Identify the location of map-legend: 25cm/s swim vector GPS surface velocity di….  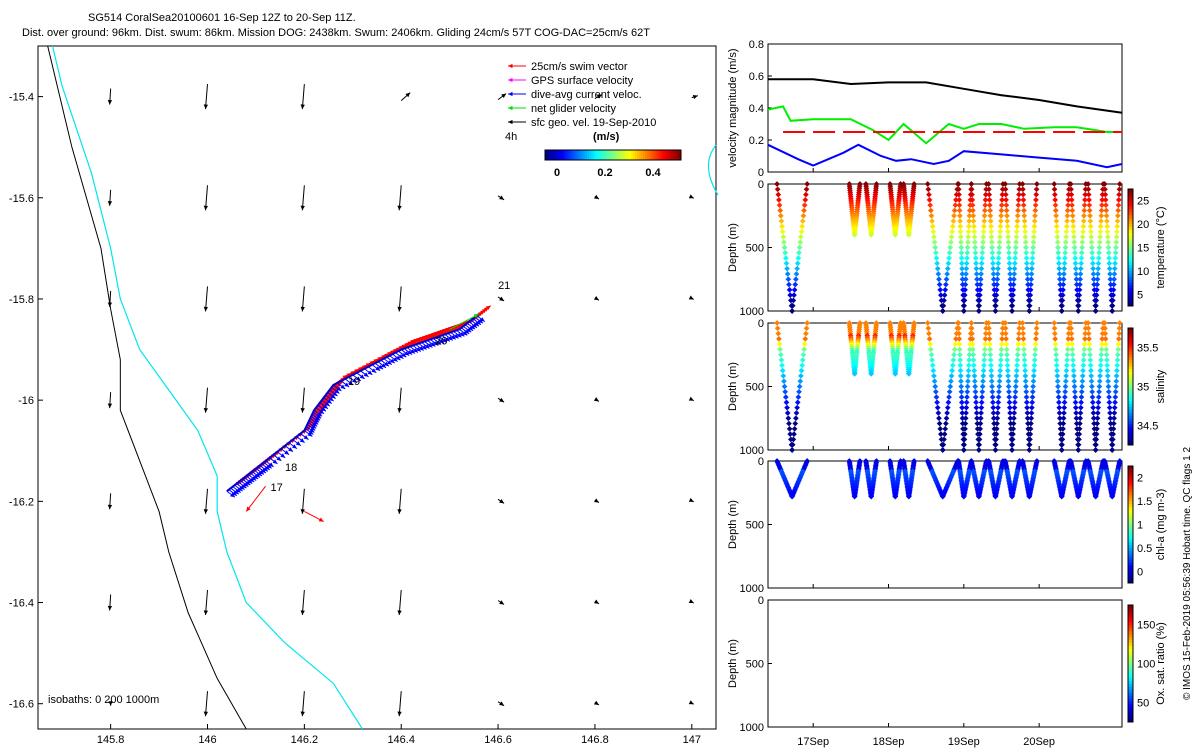
(582, 95).